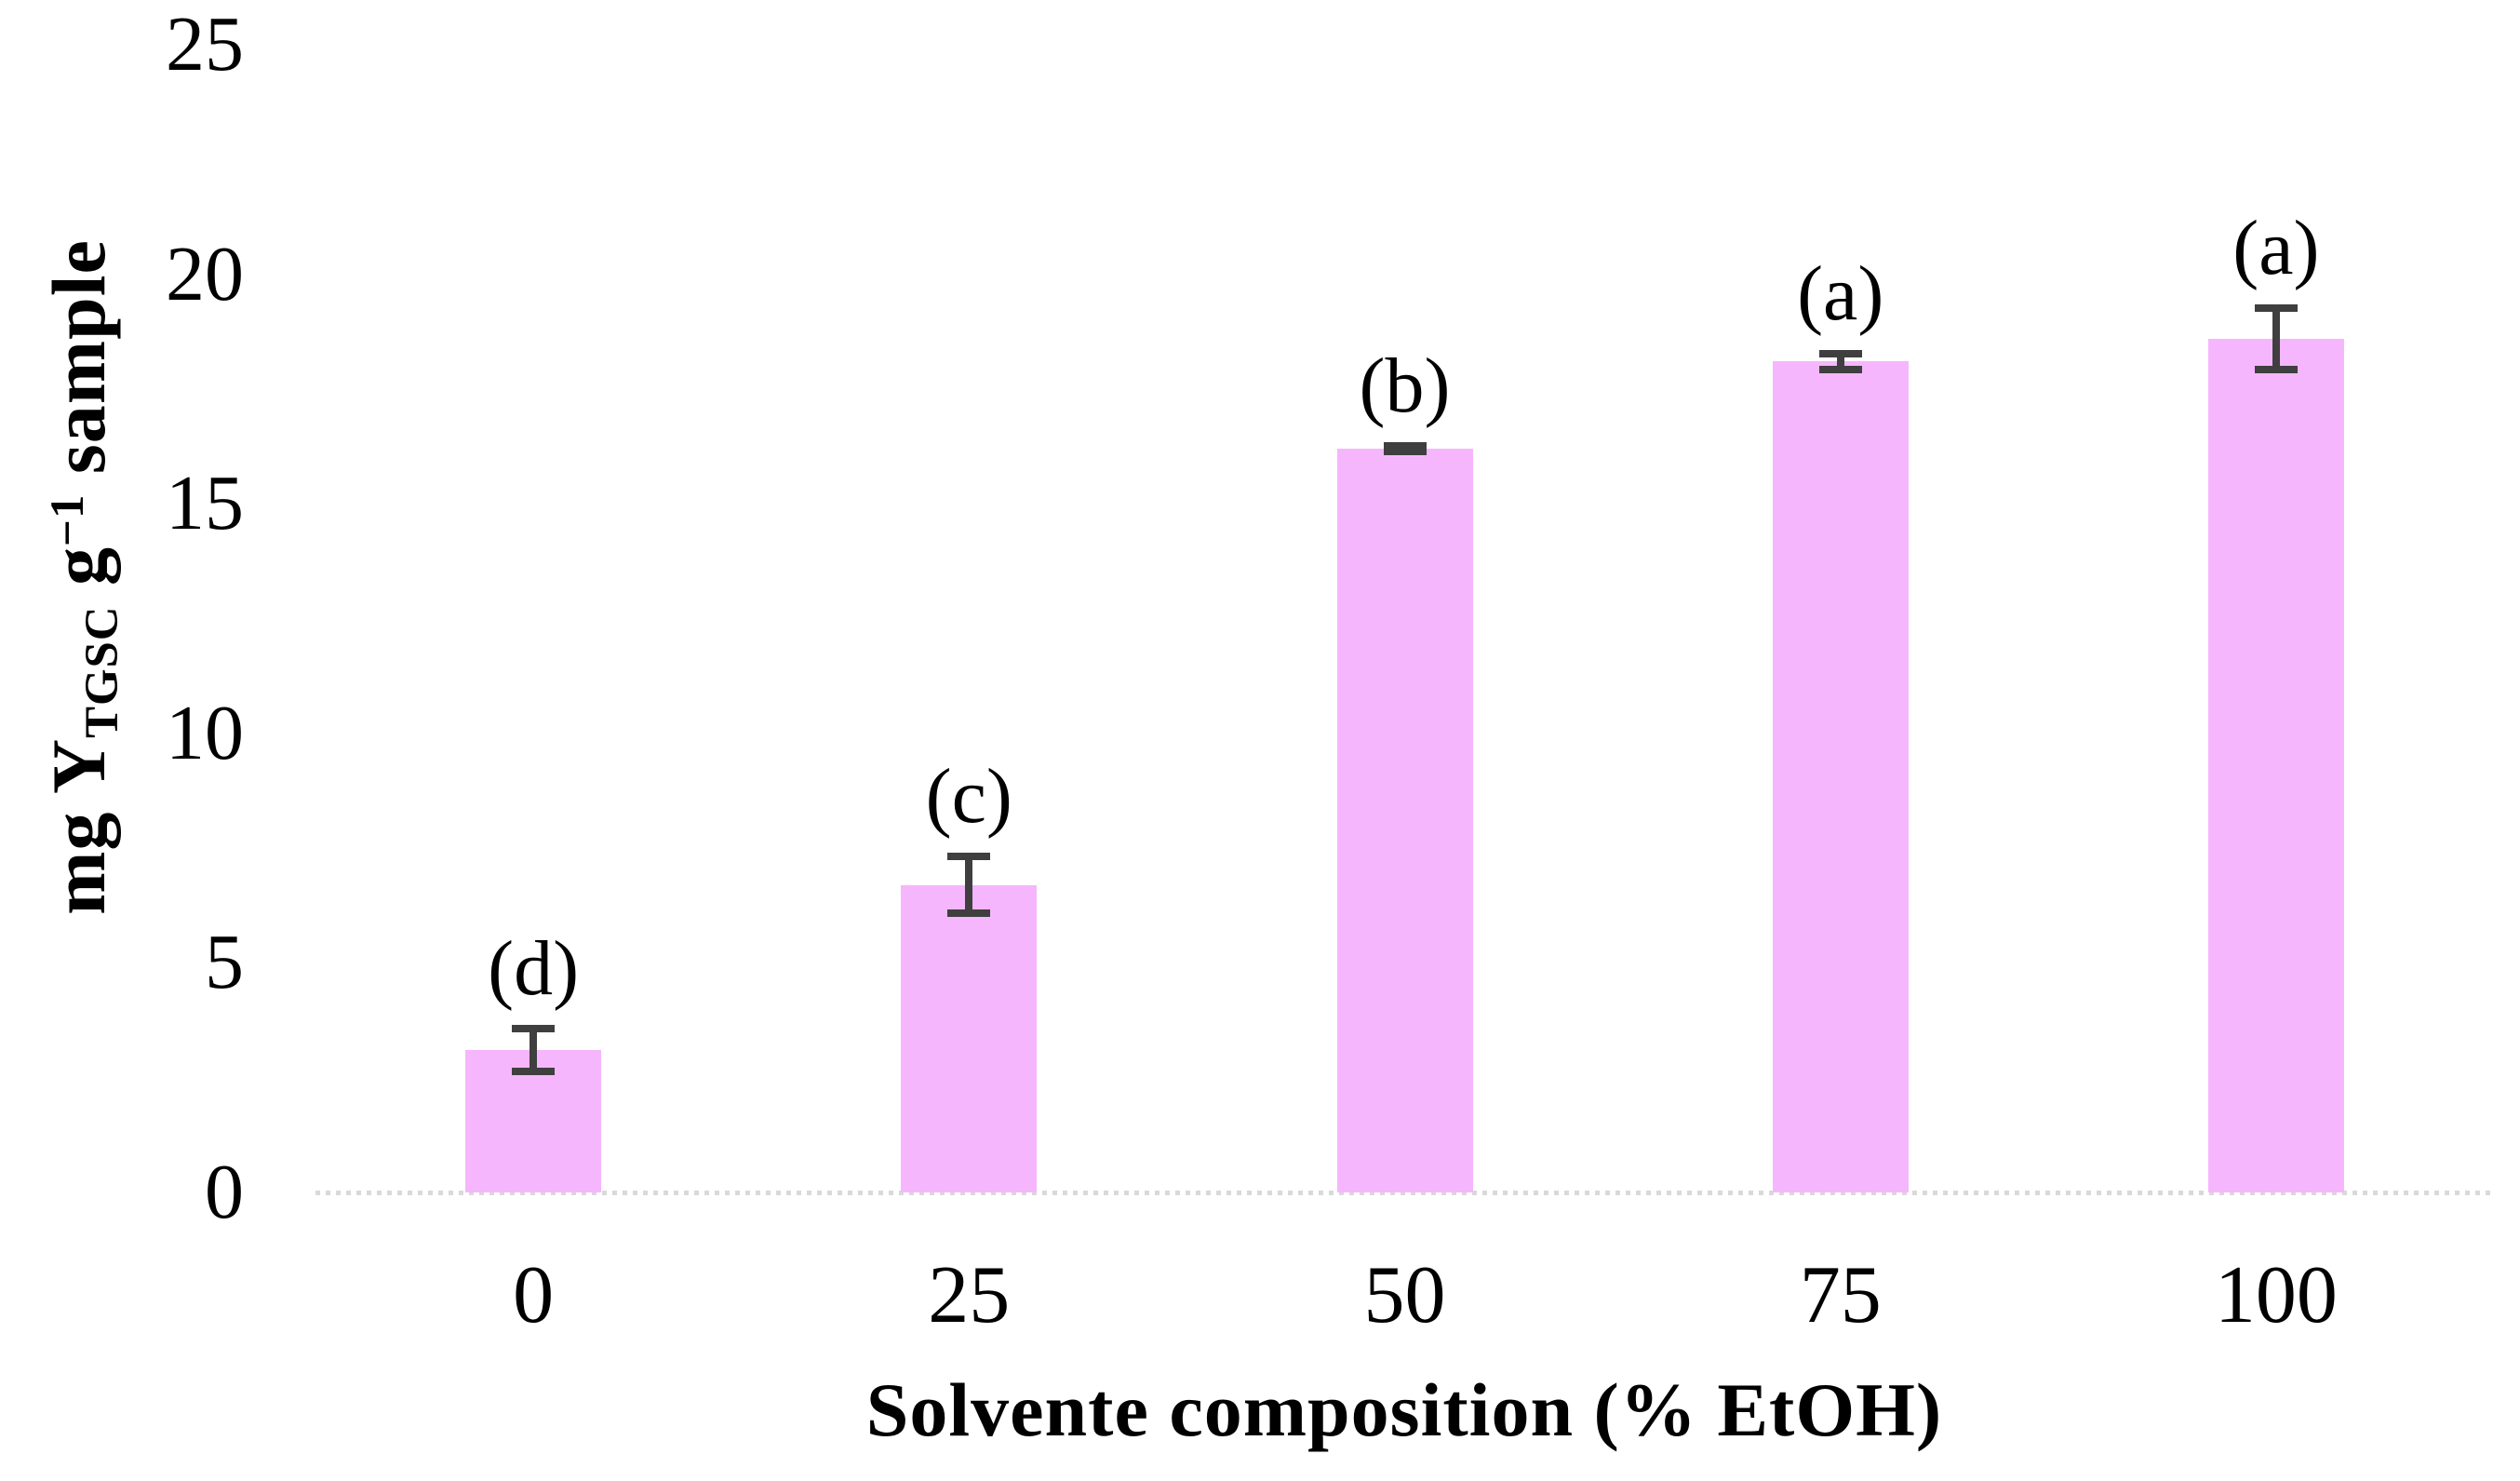 The image size is (2520, 1481). What do you see at coordinates (1404, 1193) in the screenshot?
I see `x-axis-line` at bounding box center [1404, 1193].